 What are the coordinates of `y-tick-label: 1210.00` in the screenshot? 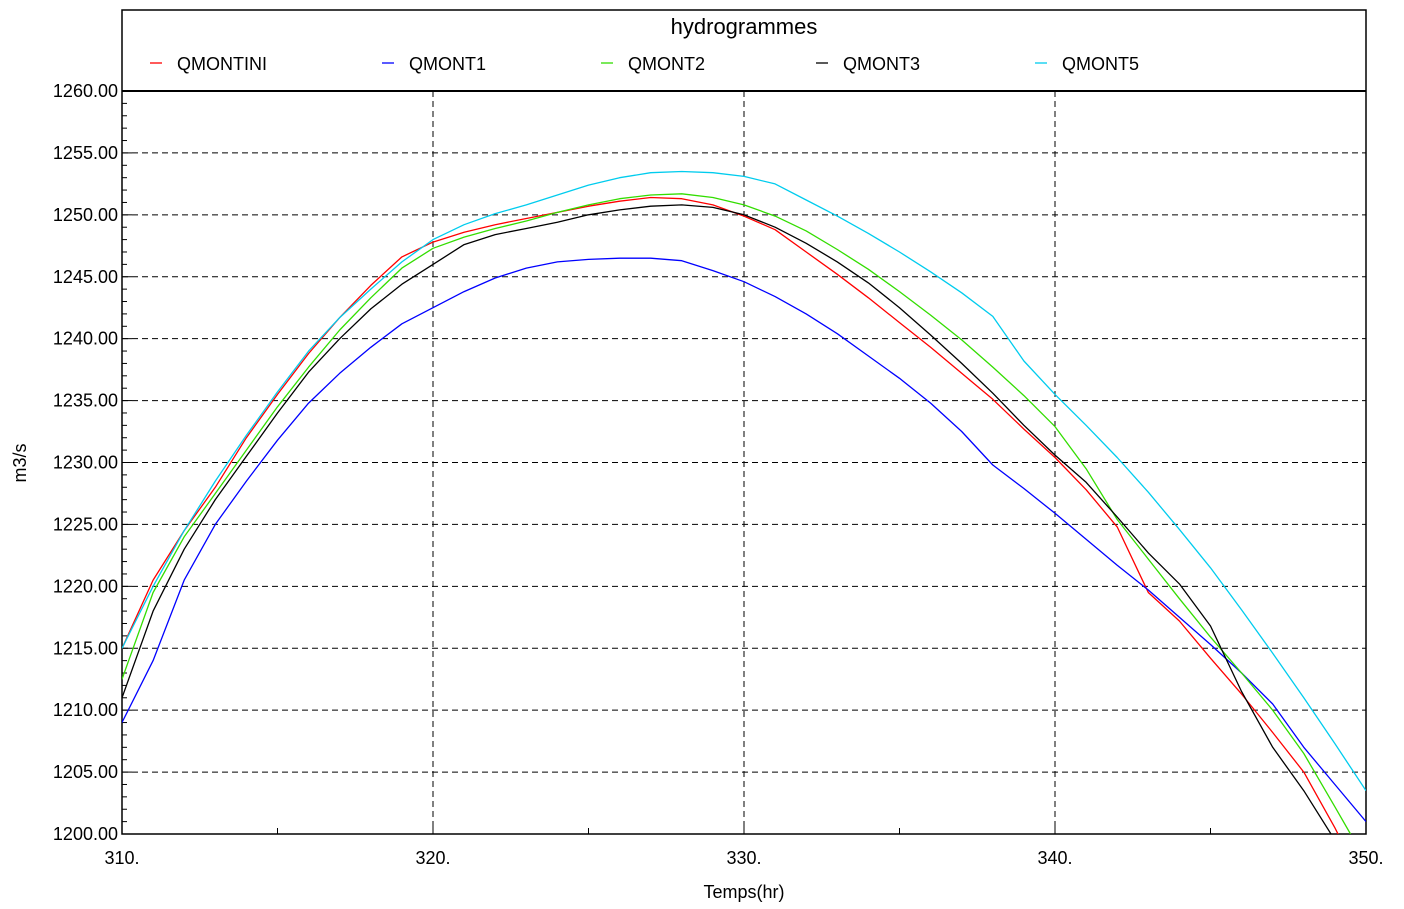 It's located at (85, 710).